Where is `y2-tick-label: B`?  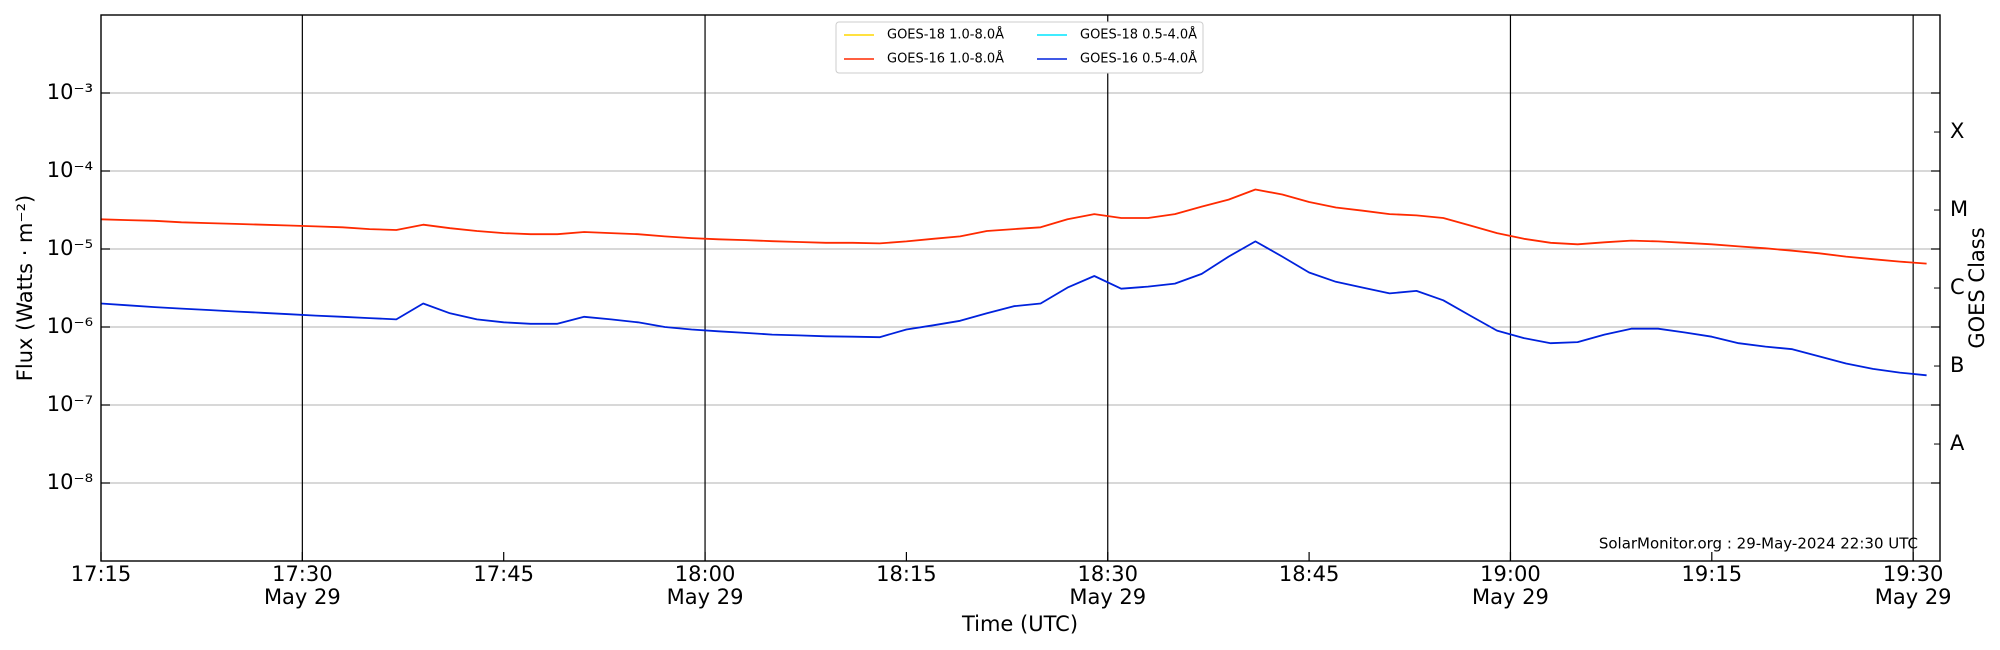 y2-tick-label: B is located at coordinates (1957, 365).